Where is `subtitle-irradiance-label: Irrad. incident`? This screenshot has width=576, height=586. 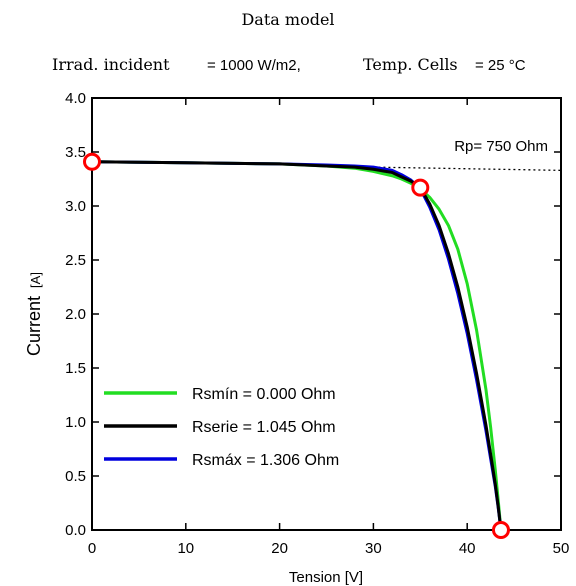
subtitle-irradiance-label: Irrad. incident is located at coordinates (111, 64).